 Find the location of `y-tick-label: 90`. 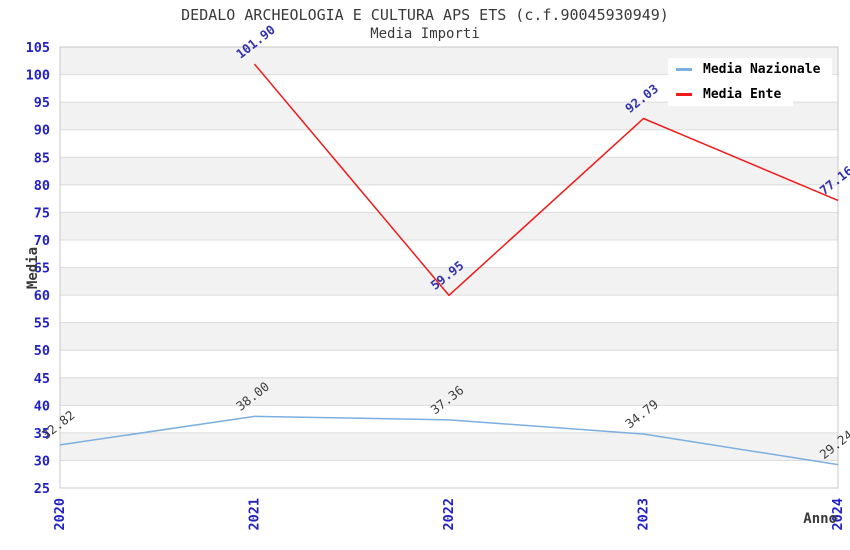

y-tick-label: 90 is located at coordinates (42, 131).